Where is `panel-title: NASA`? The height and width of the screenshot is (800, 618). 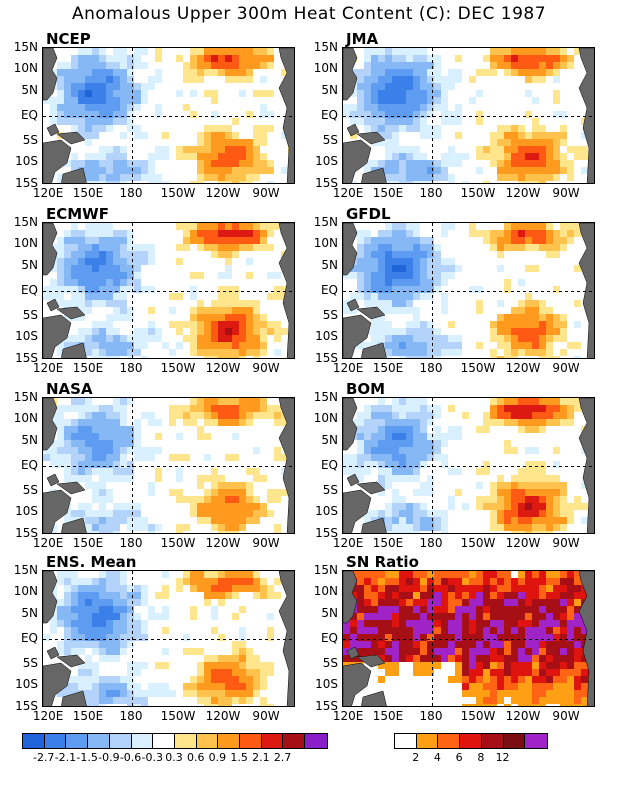
panel-title: NASA is located at coordinates (69, 389).